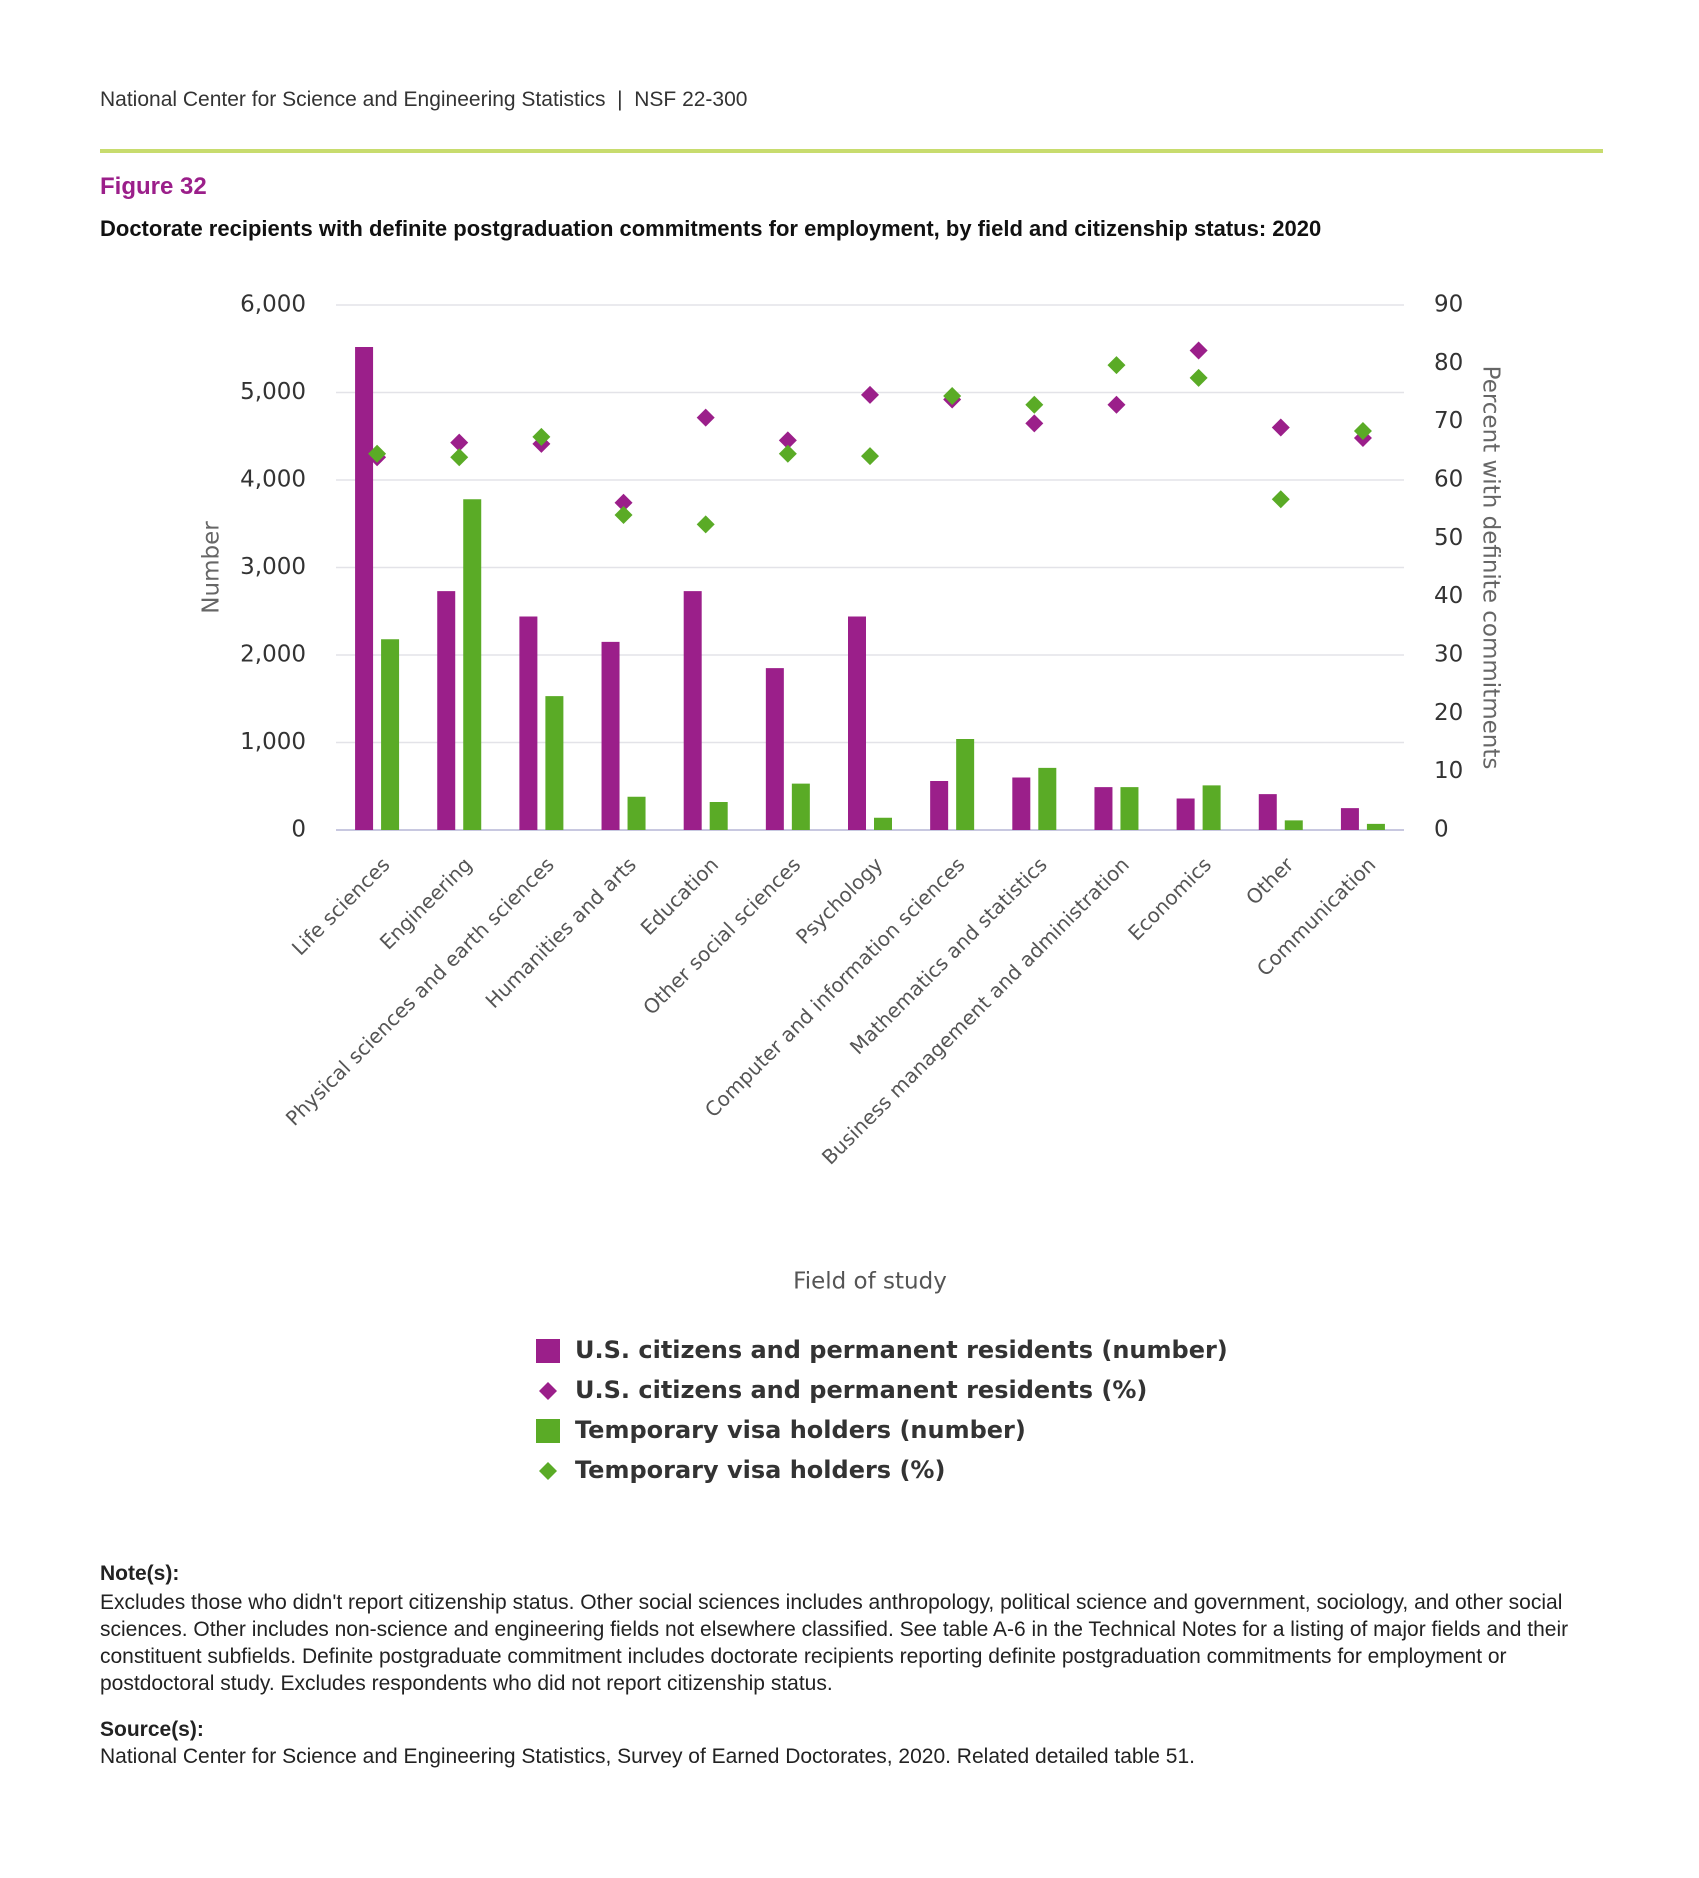  Describe the element at coordinates (975, 1010) in the screenshot. I see `x-tick-label: Business management and administration` at that location.